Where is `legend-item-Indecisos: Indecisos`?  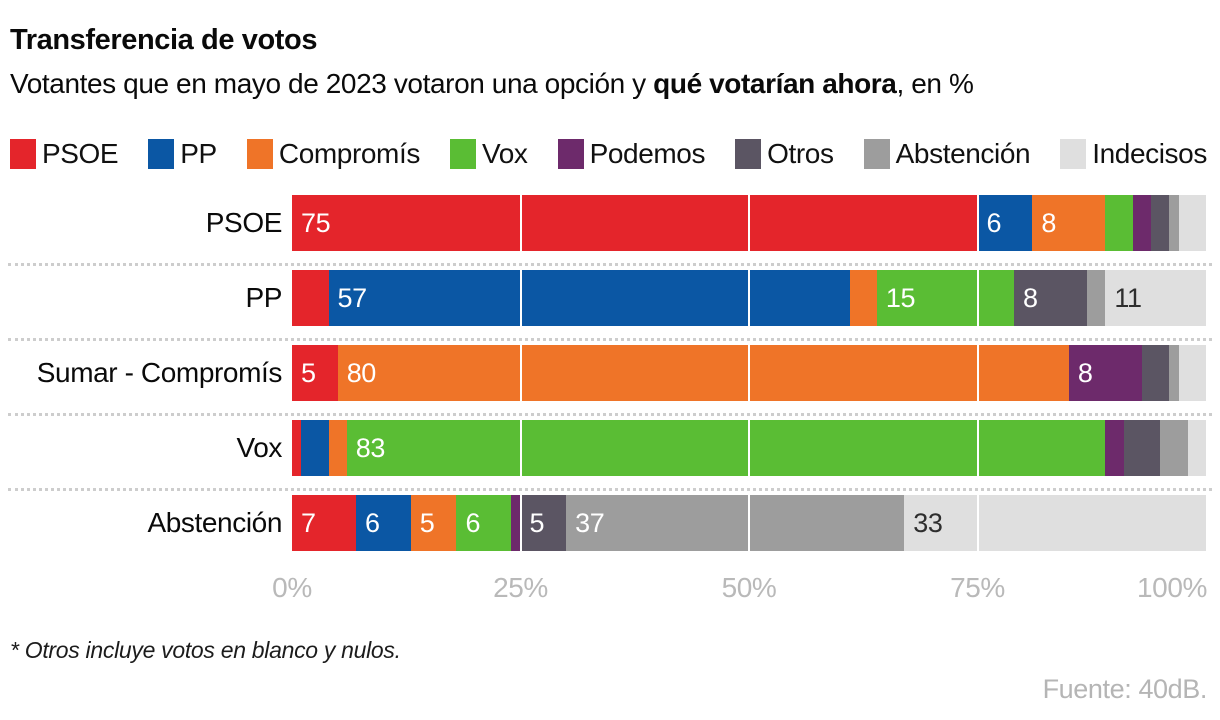
legend-item-Indecisos: Indecisos is located at coordinates (1133, 154).